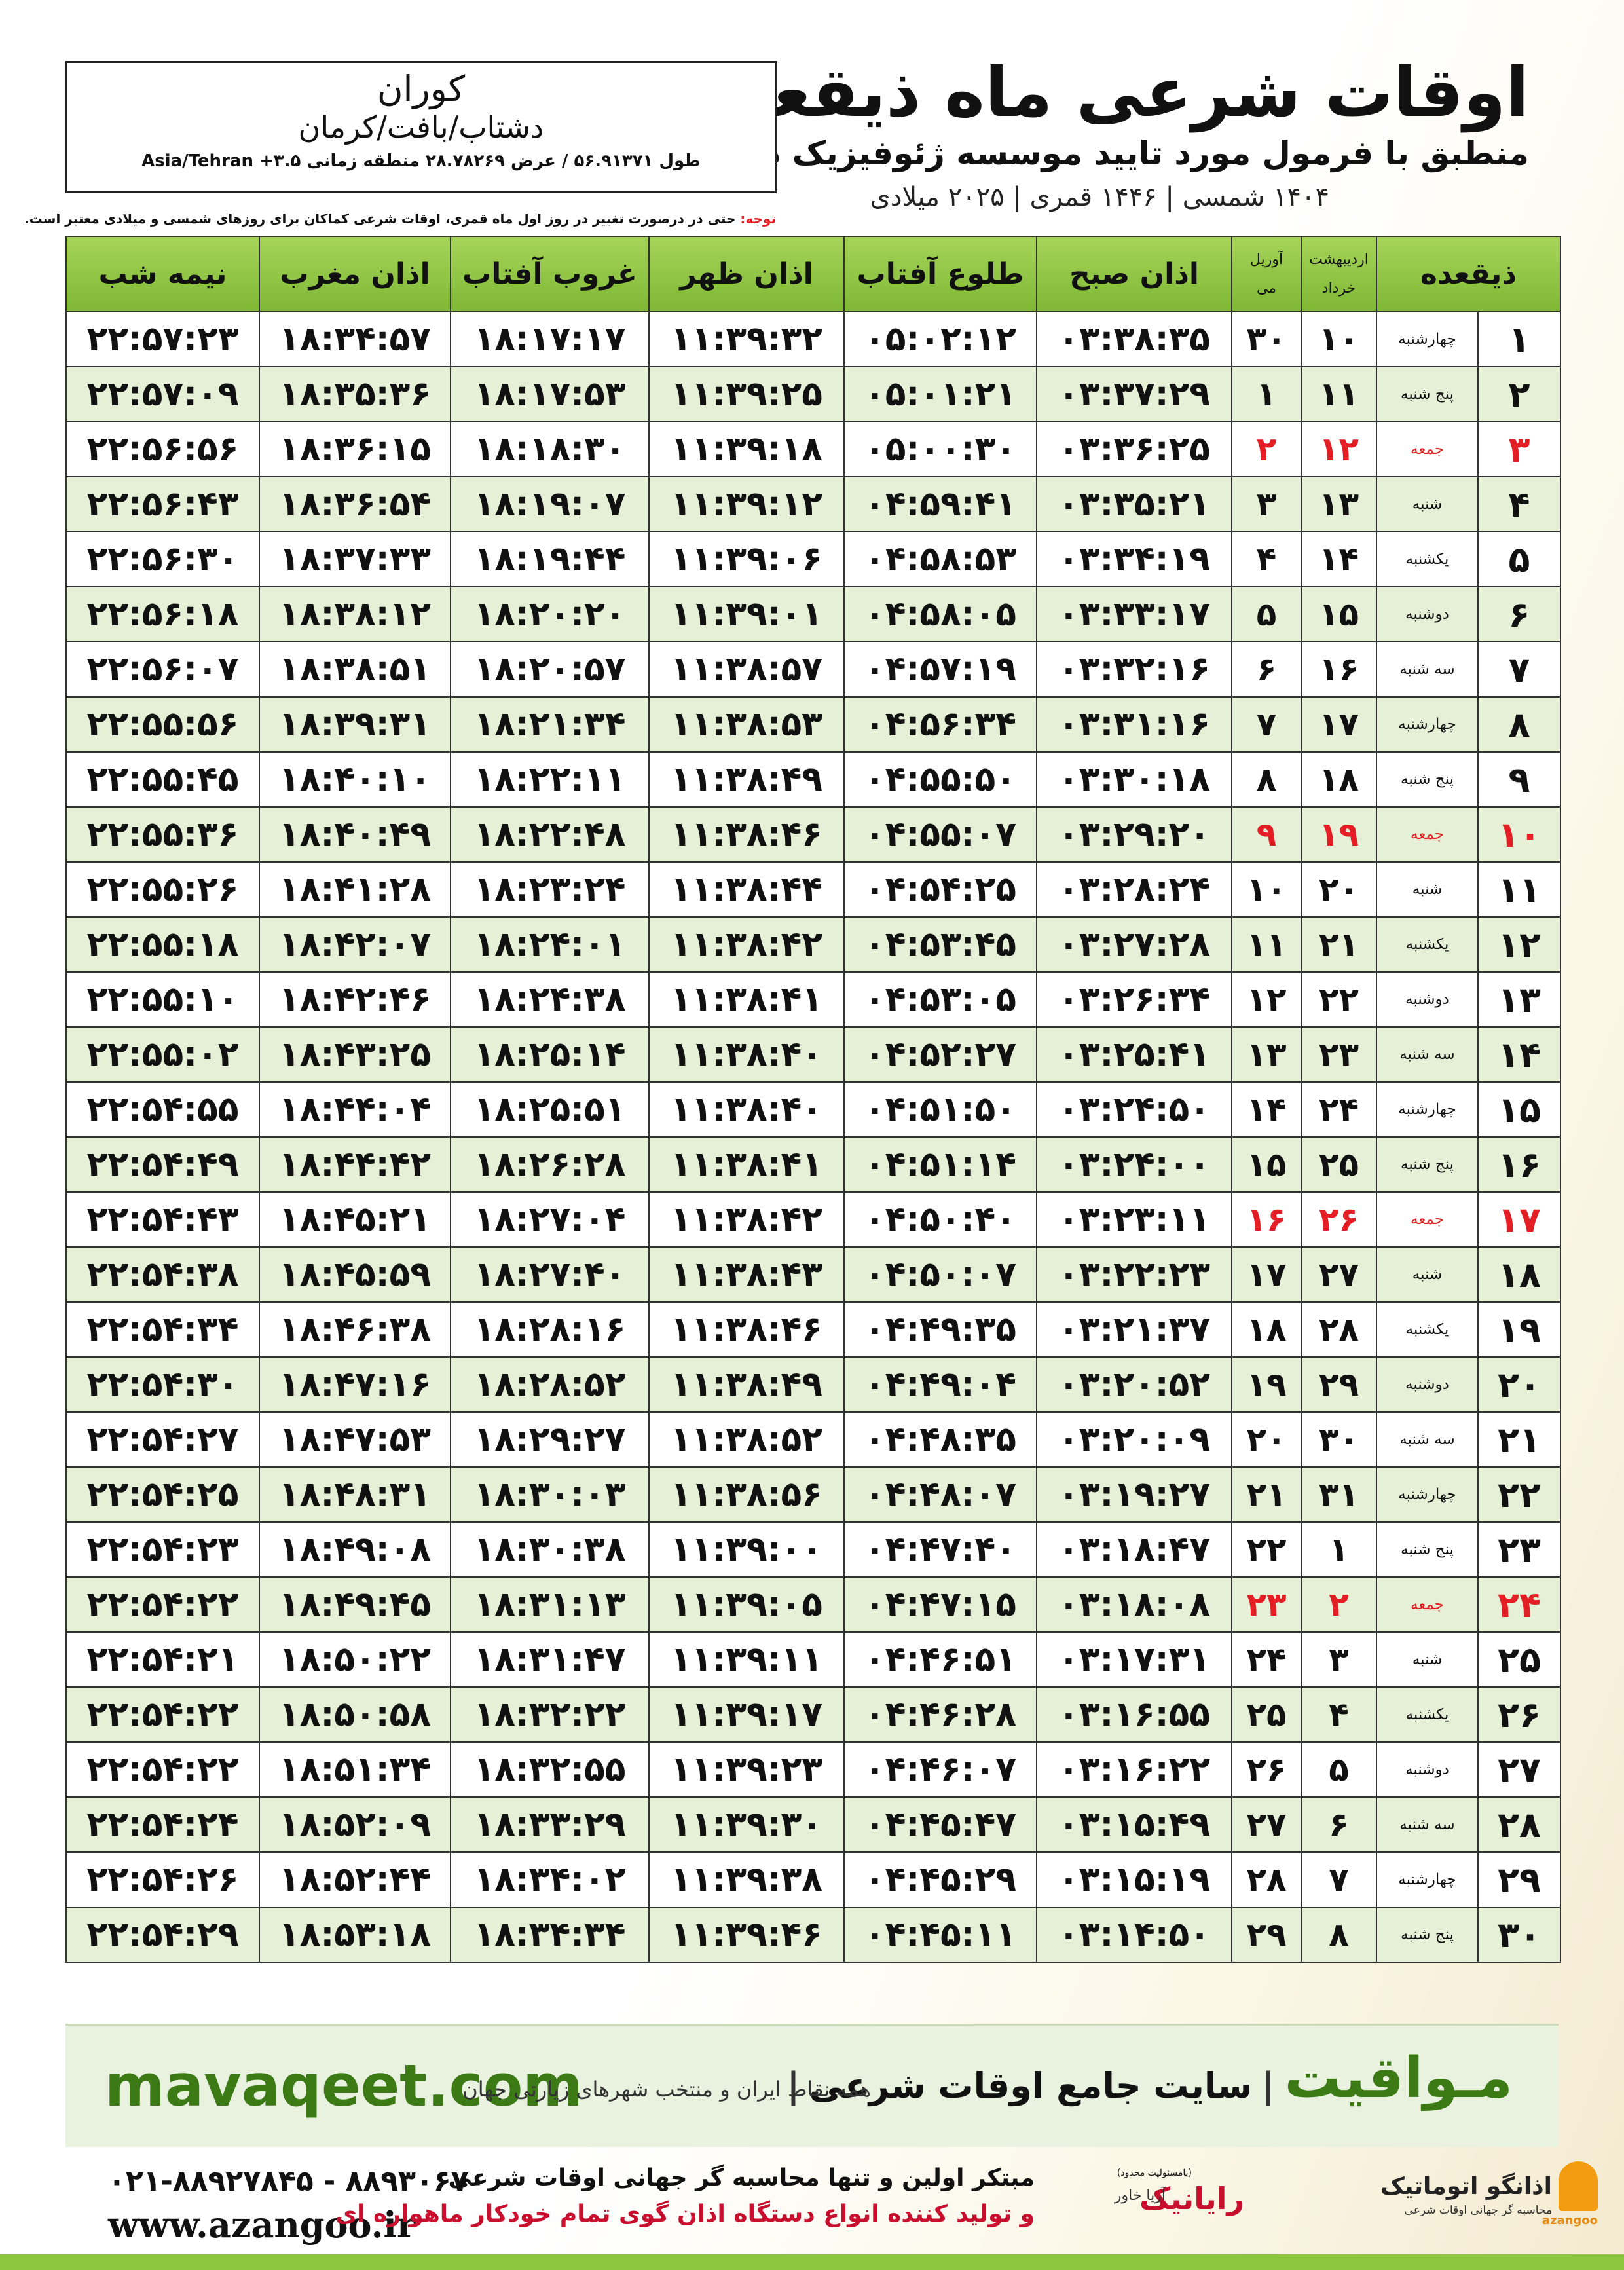 The width and height of the screenshot is (1624, 2270). I want to click on time-cell: ۱۱:۳۹:۰۱, so click(746, 614).